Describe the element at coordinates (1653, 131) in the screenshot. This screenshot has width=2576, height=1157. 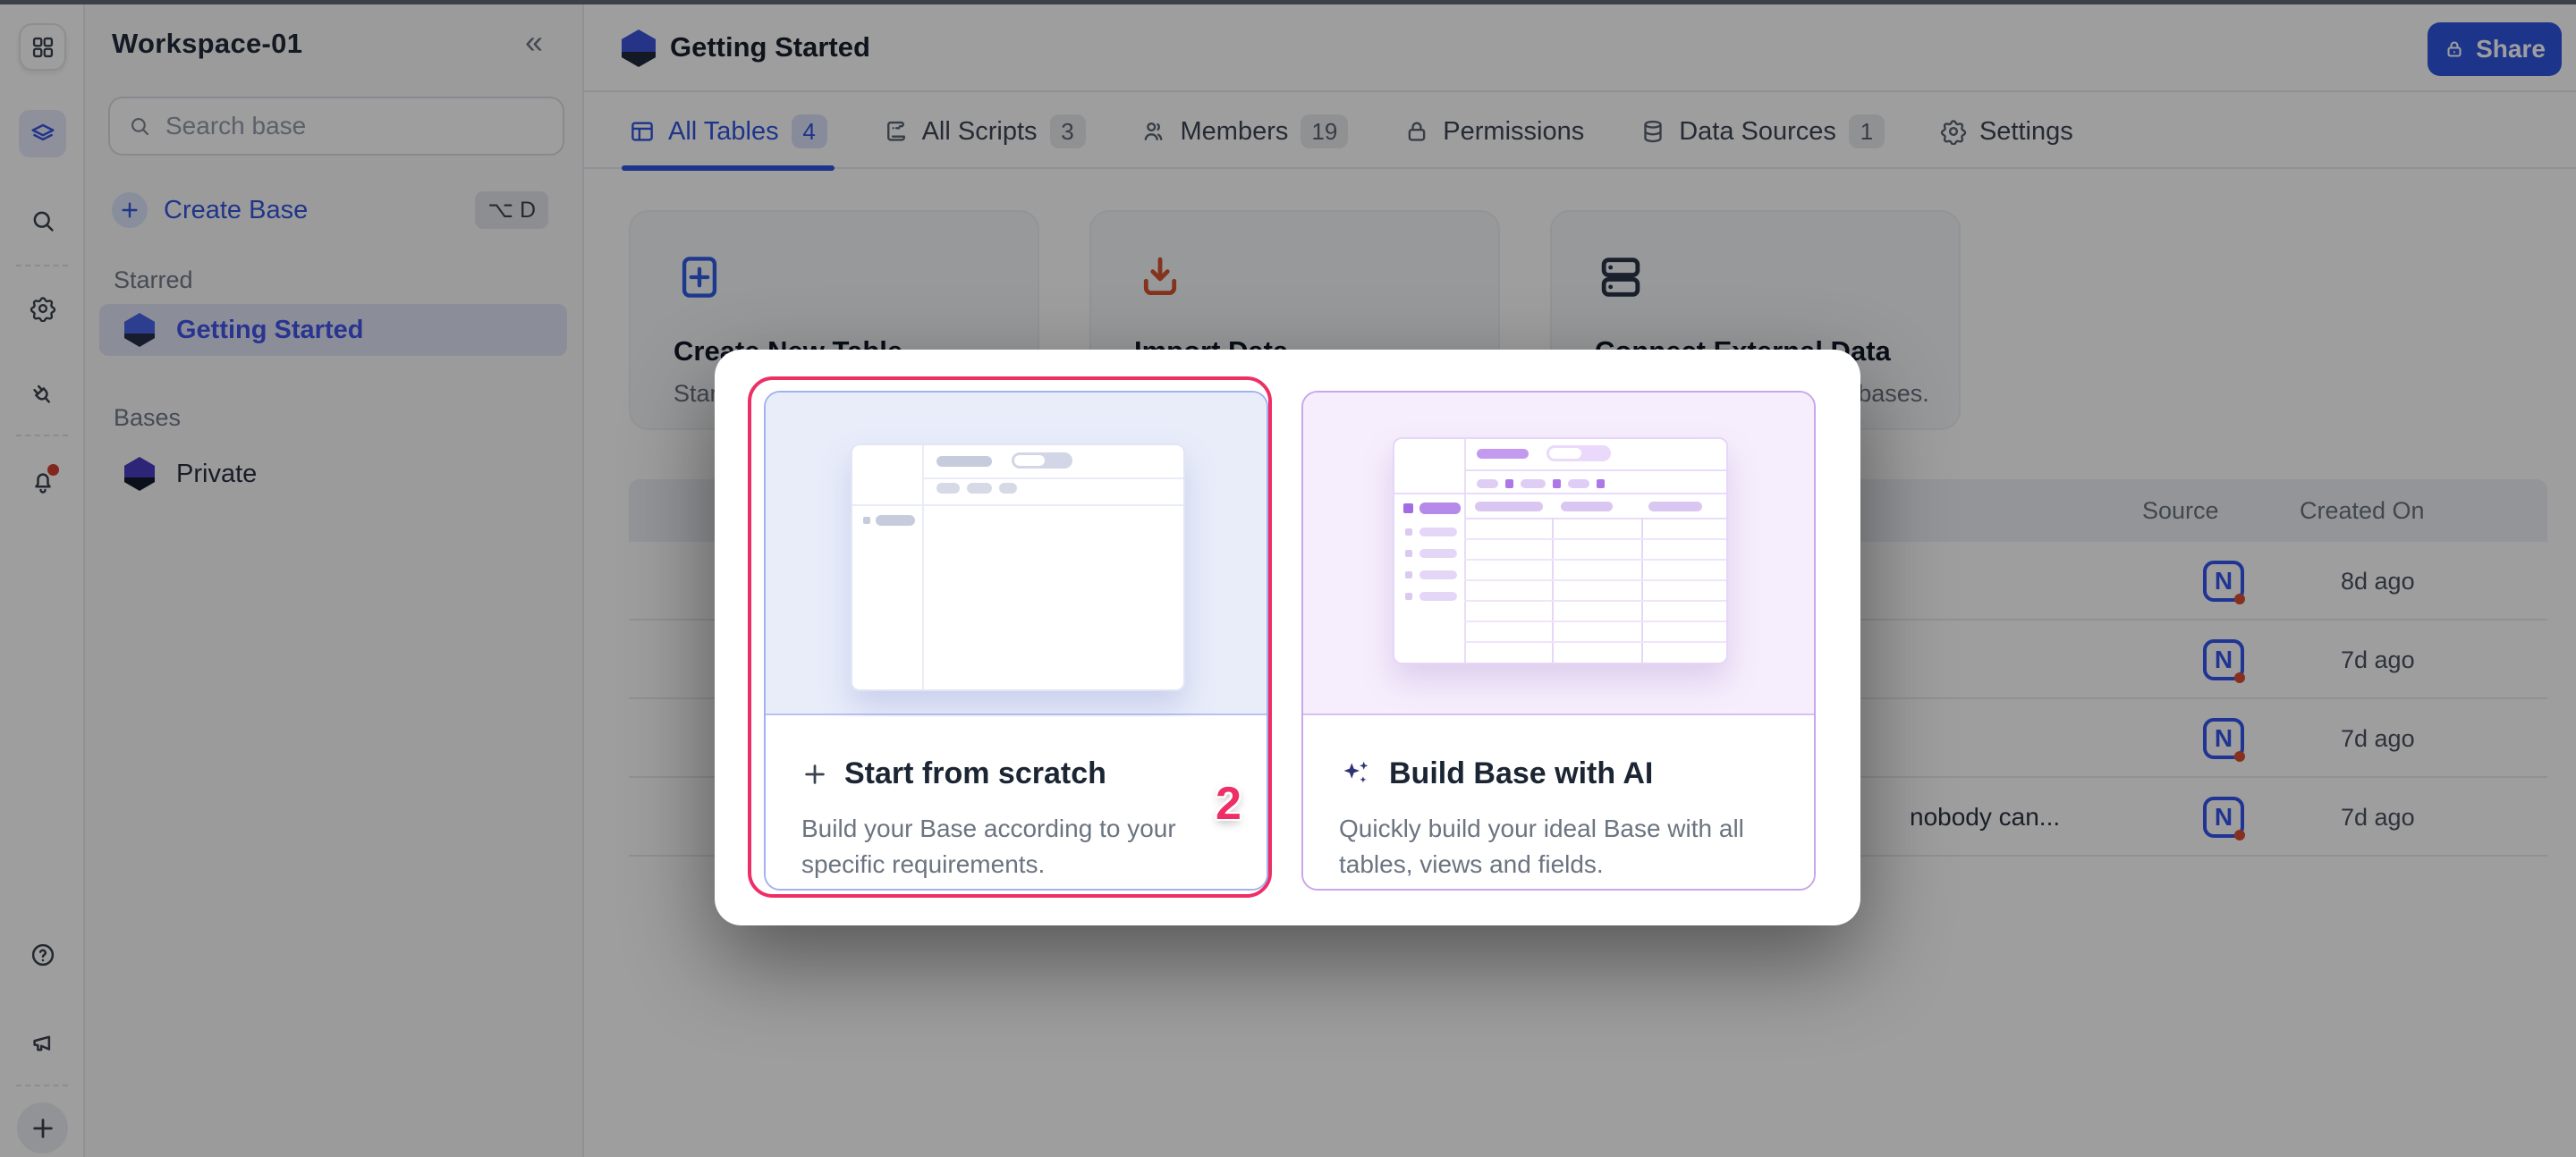
I see `database-icon` at that location.